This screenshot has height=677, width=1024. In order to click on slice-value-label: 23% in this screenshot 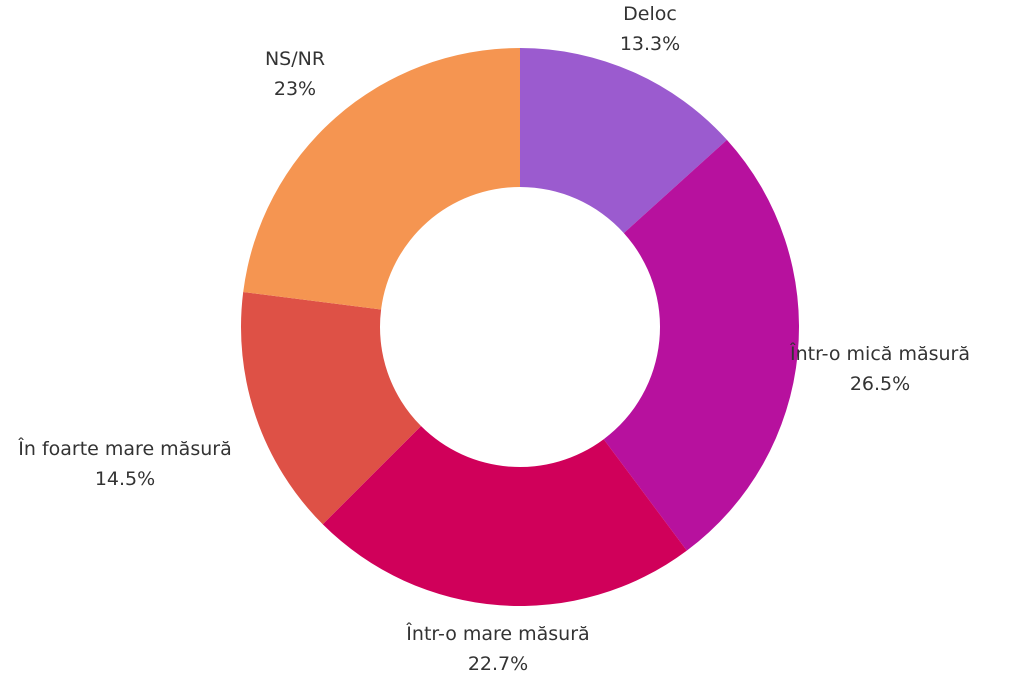, I will do `click(295, 89)`.